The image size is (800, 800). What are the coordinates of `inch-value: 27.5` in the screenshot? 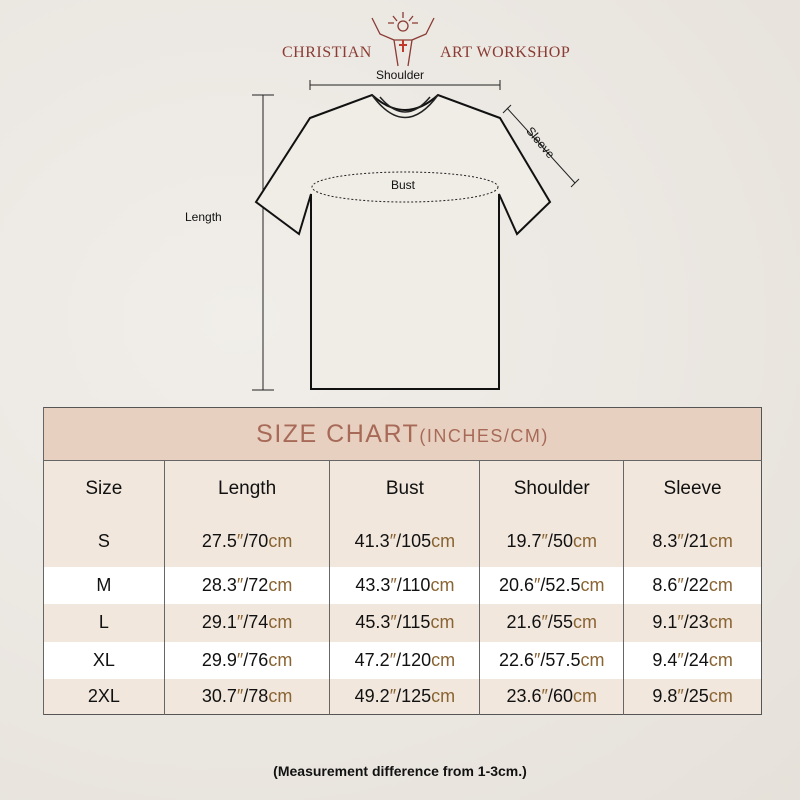 It's located at (219, 541).